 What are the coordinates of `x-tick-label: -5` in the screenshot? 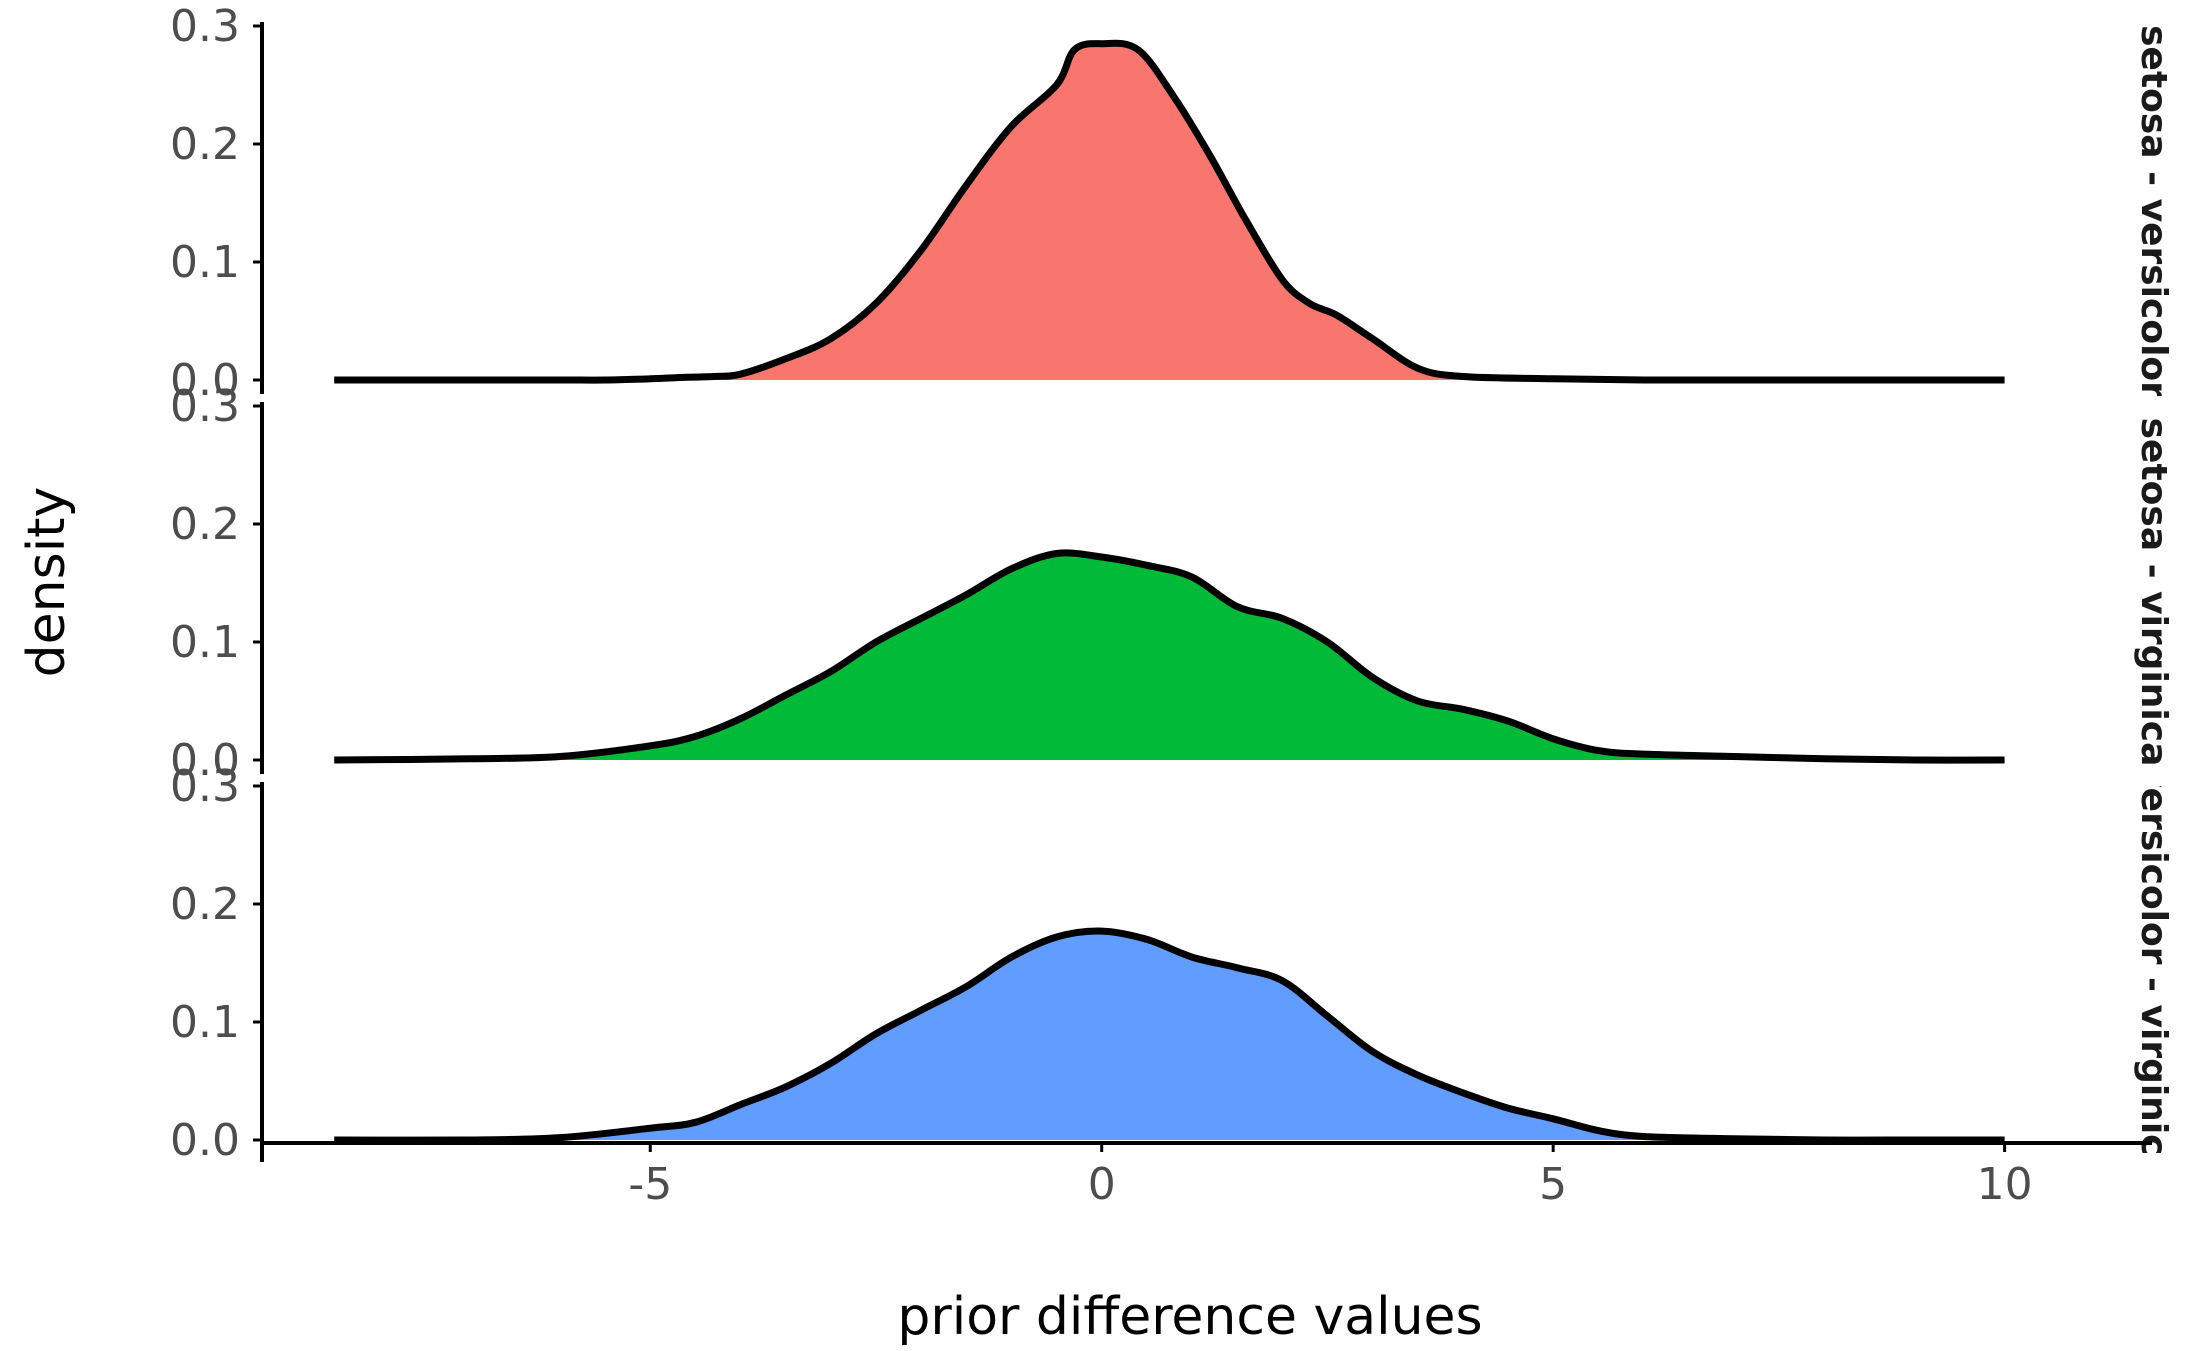 It's located at (650, 1184).